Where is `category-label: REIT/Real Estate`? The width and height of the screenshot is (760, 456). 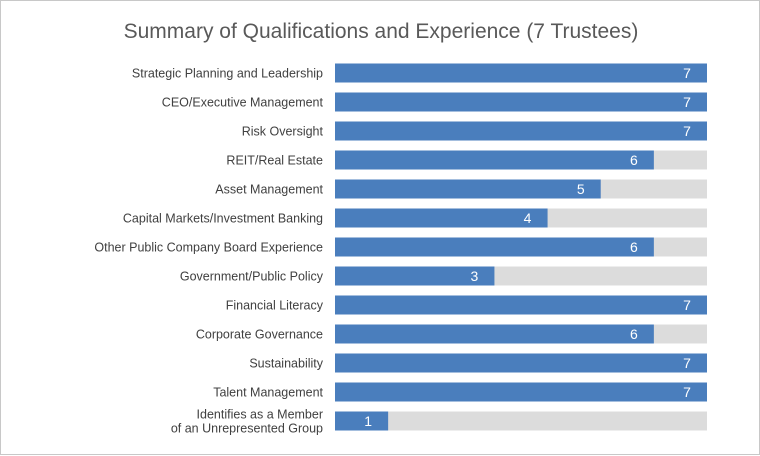
category-label: REIT/Real Estate is located at coordinates (274, 161).